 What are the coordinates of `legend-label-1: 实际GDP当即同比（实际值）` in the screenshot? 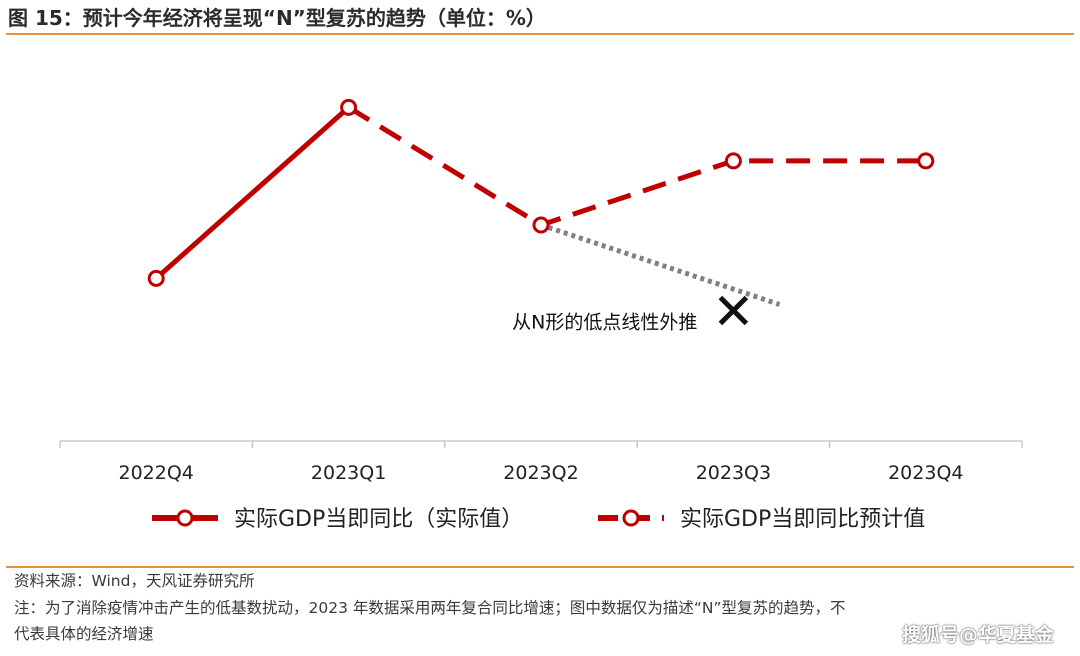 It's located at (378, 519).